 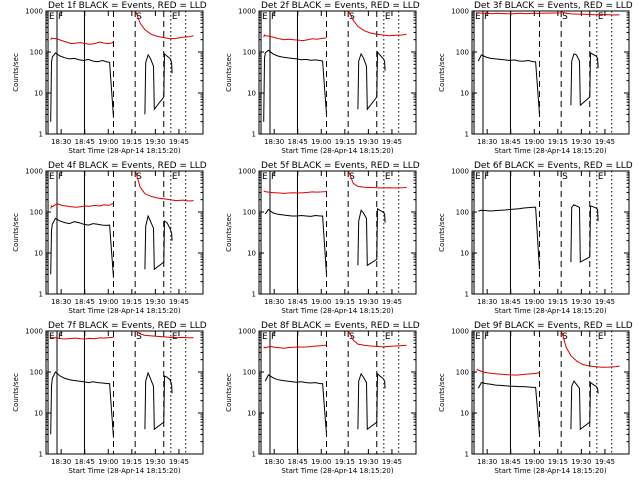 I want to click on panel-title: Det 1f BLACK = Events, RED = LLD, so click(x=127, y=6).